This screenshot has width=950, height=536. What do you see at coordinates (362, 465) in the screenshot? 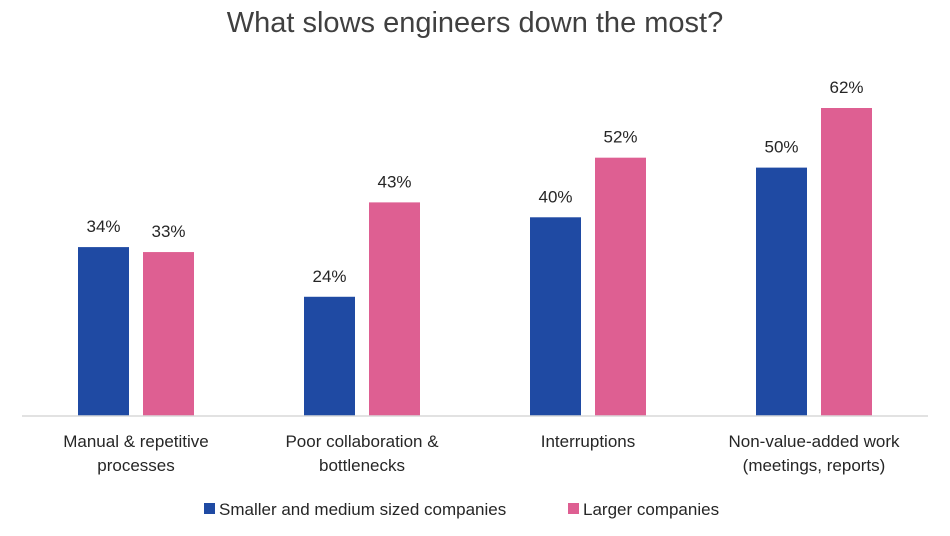
I see `category-label: bottlenecks` at bounding box center [362, 465].